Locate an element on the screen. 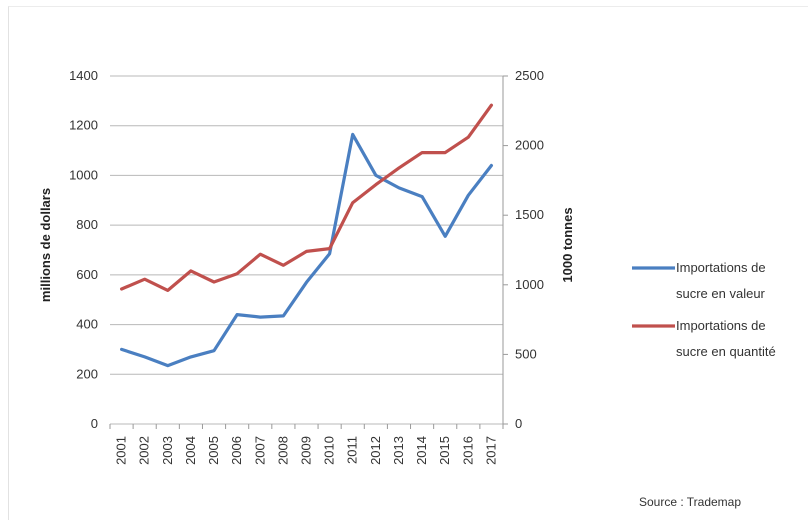  x-tick-label: 2013 is located at coordinates (398, 450).